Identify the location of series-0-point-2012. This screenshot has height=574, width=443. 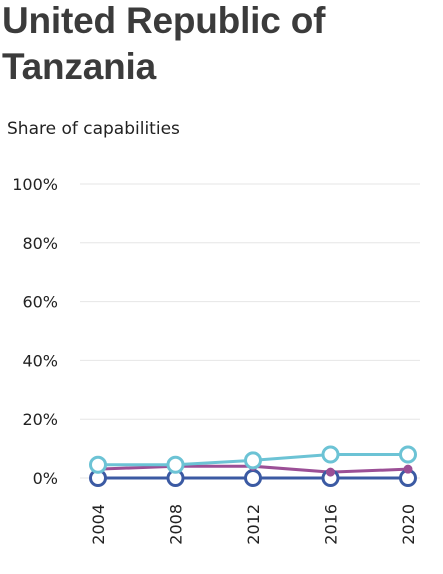
(253, 460).